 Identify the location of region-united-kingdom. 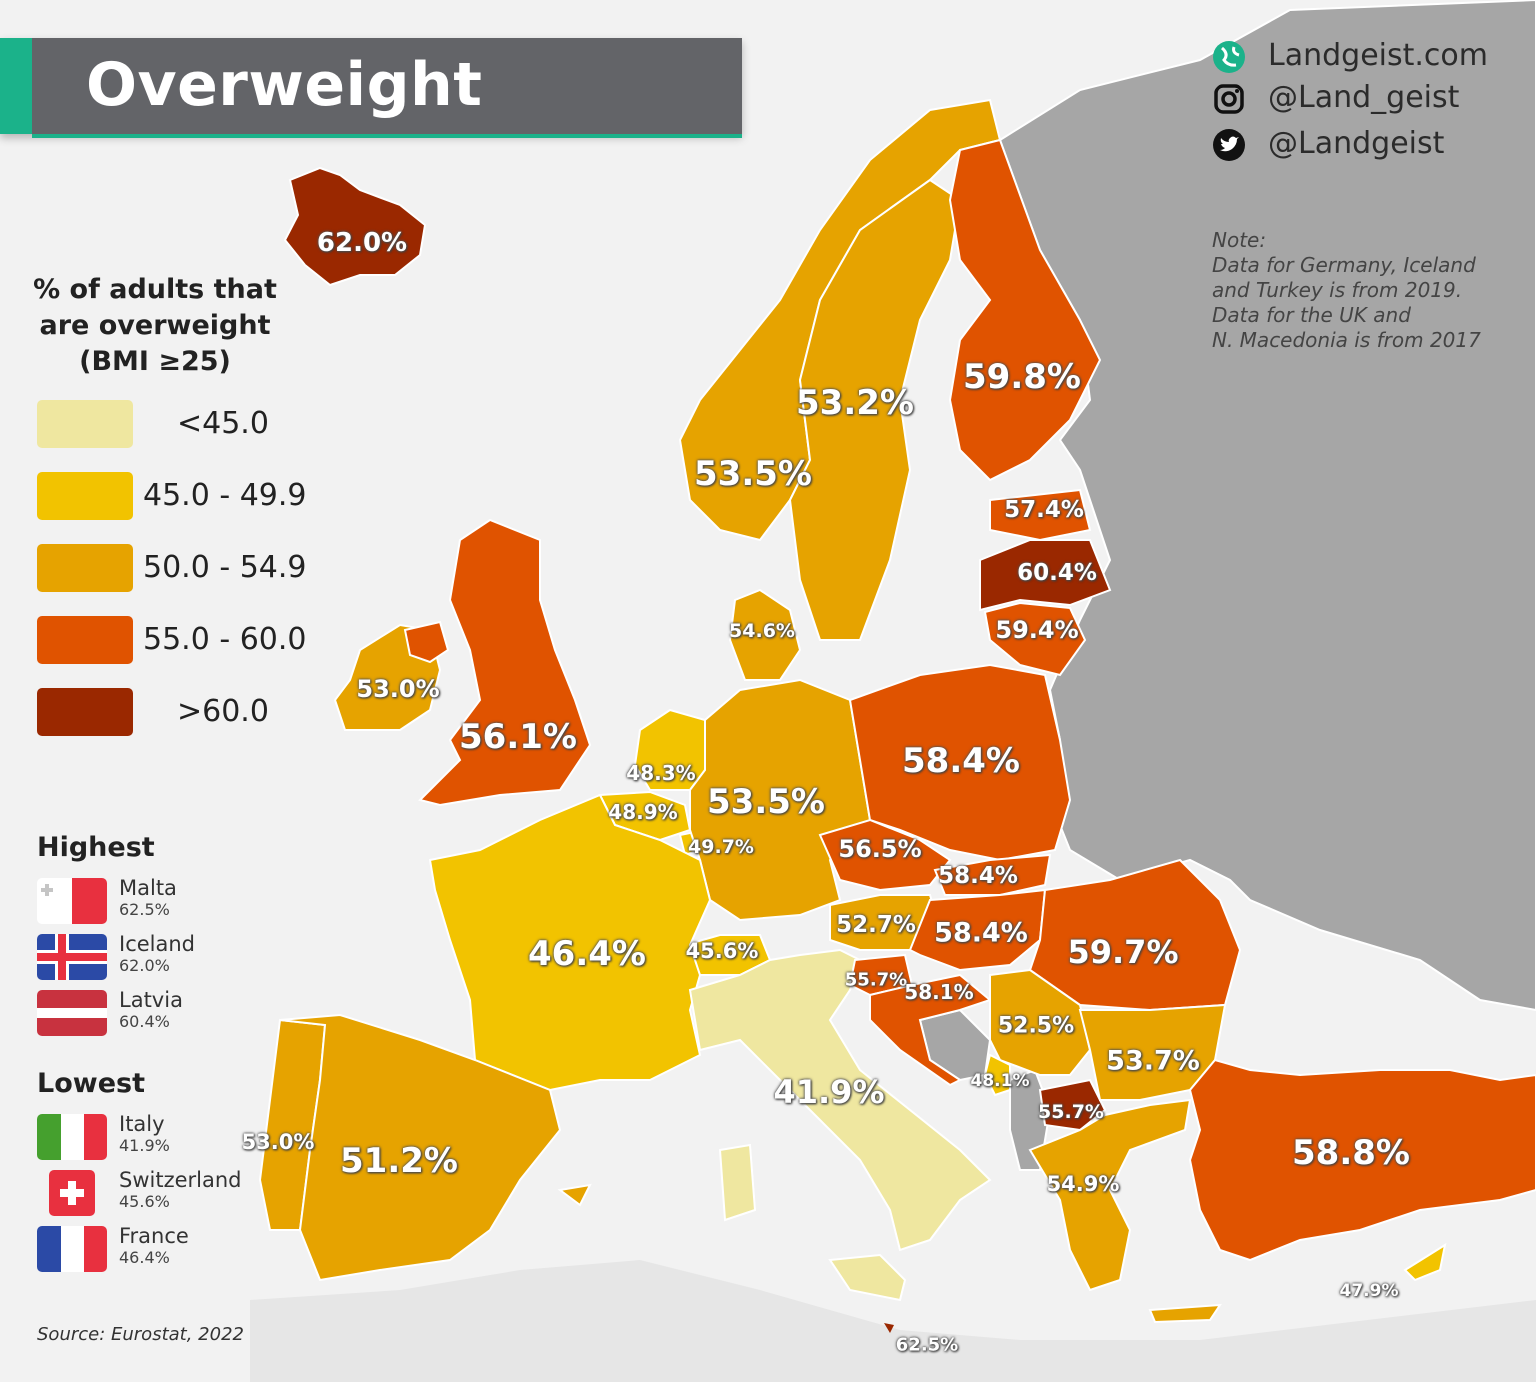
(505, 662).